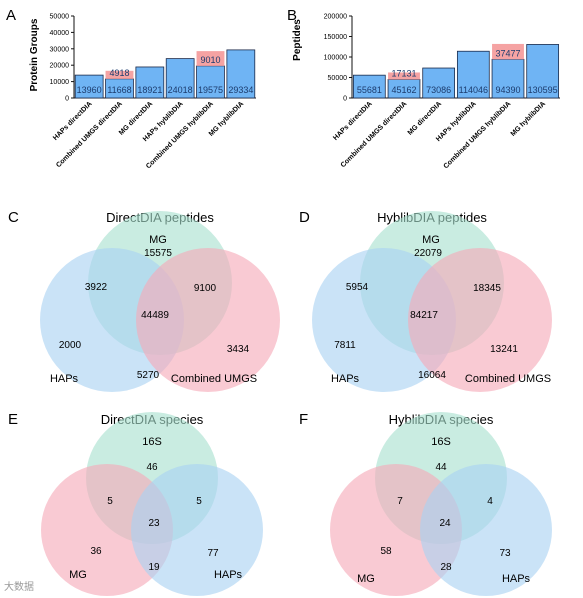 The width and height of the screenshot is (583, 598). Describe the element at coordinates (158, 253) in the screenshot. I see `venn-region-count: 15575` at that location.